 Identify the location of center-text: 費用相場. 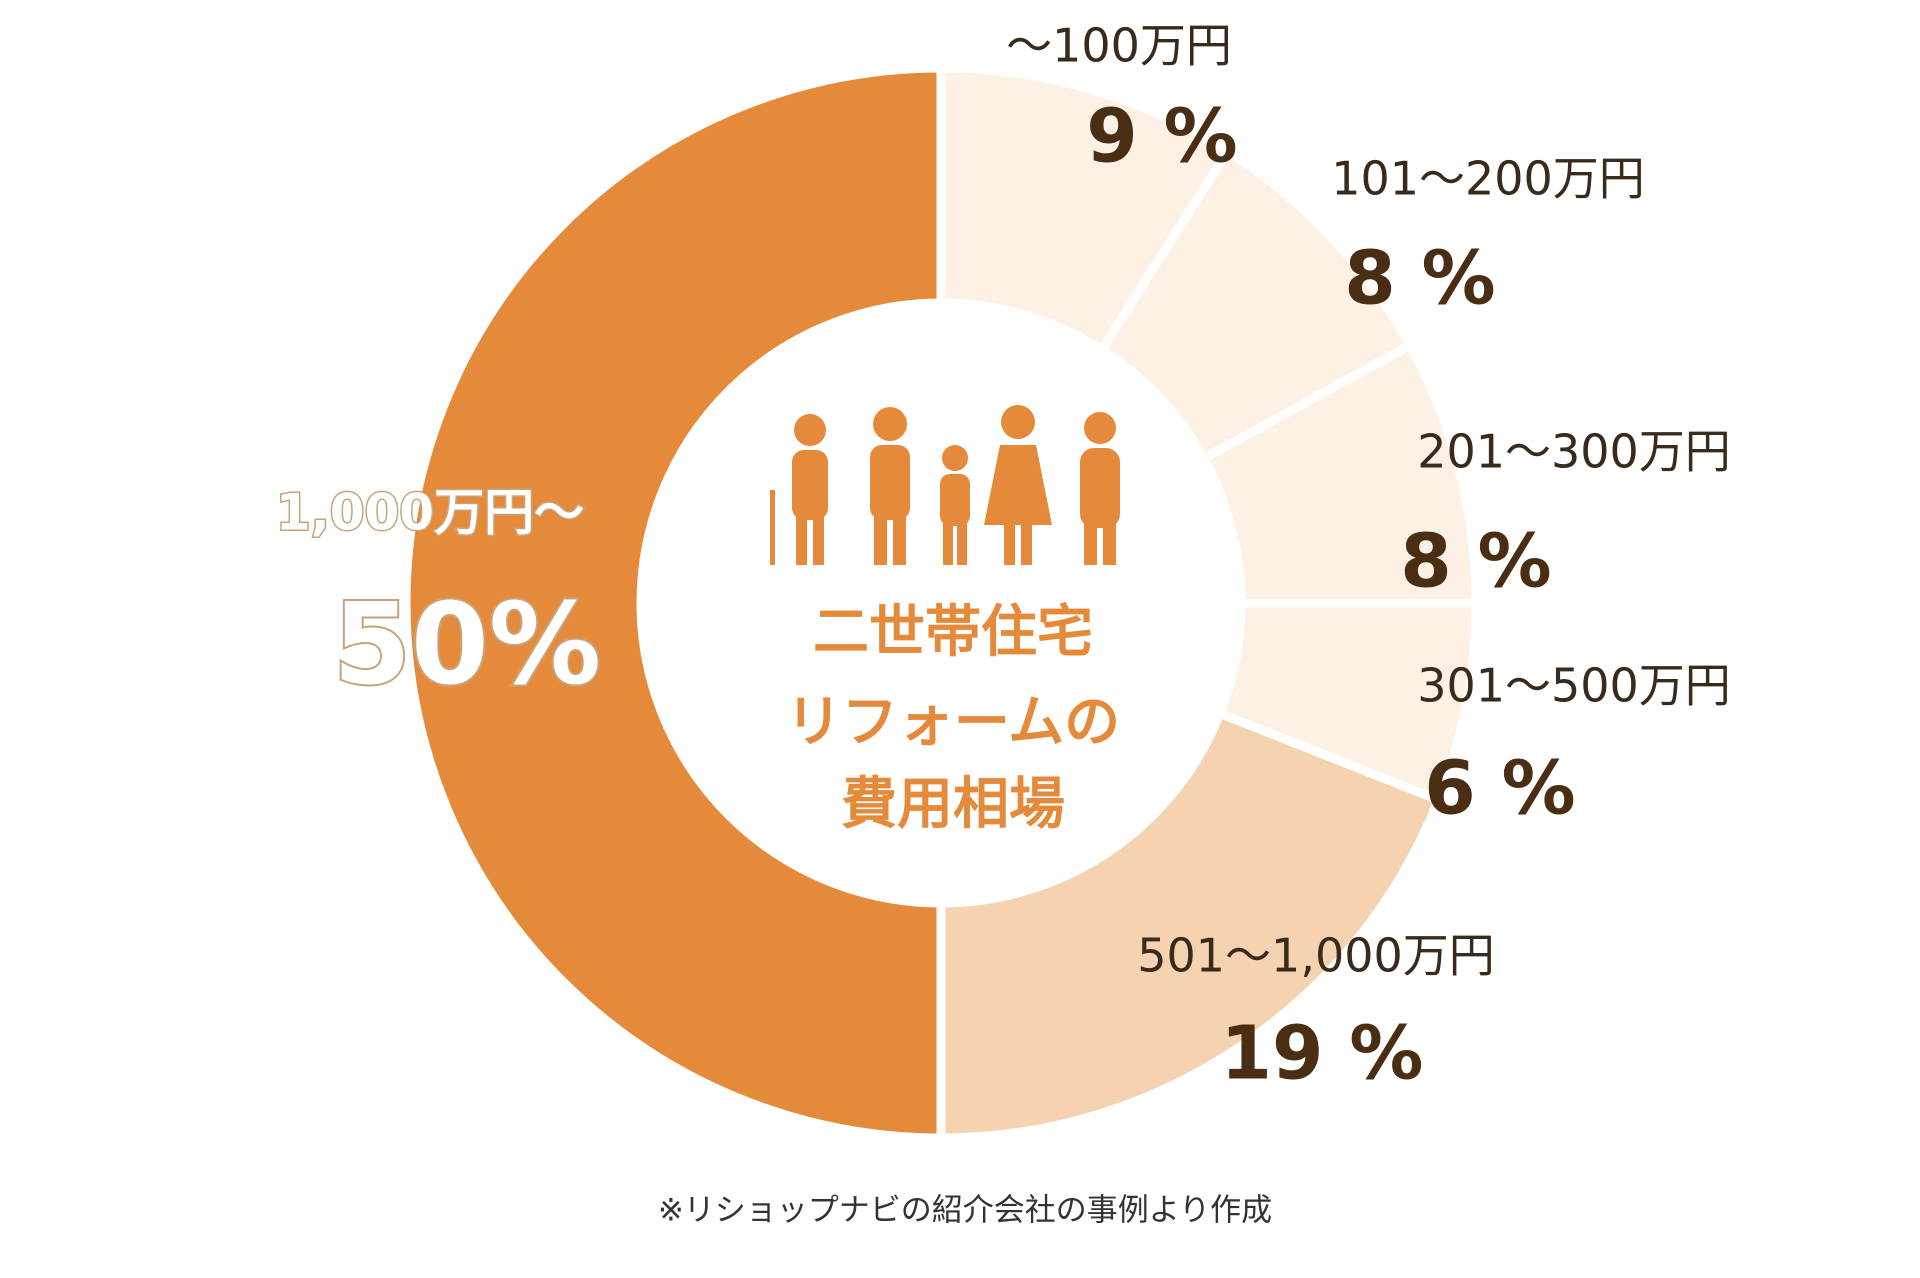
(953, 804).